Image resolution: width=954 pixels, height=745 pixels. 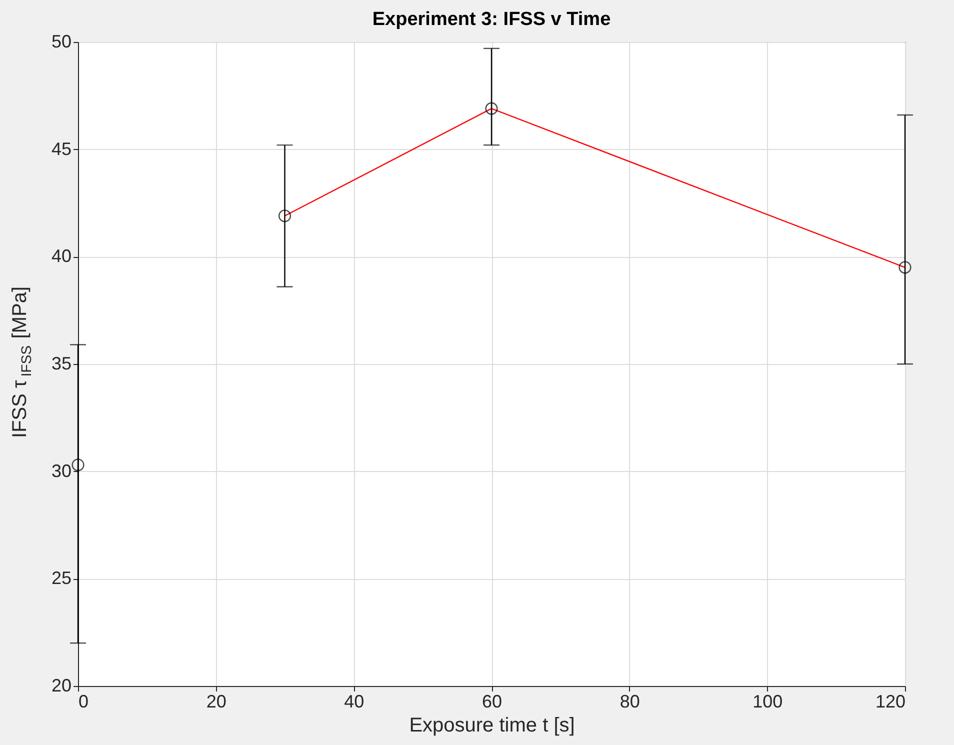 I want to click on x-tick-label: 120, so click(x=890, y=702).